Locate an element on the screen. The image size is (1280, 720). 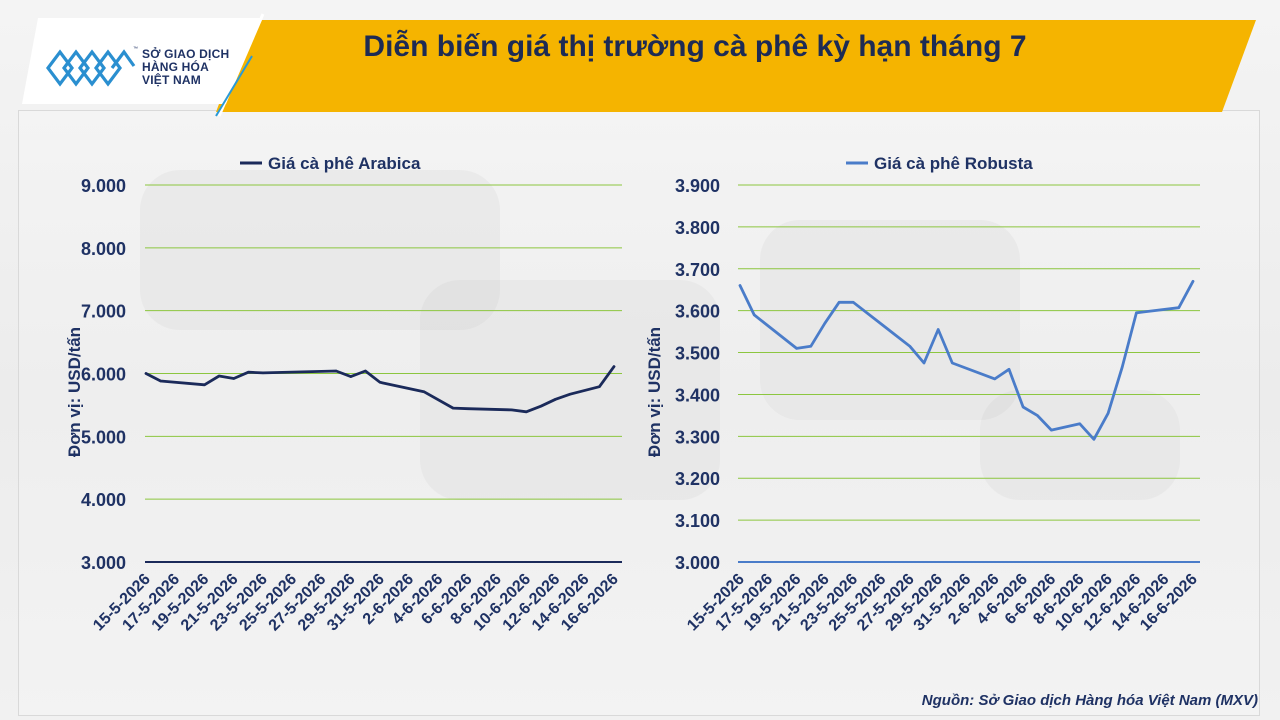
legend-label: Giá cà phê Robusta is located at coordinates (953, 163).